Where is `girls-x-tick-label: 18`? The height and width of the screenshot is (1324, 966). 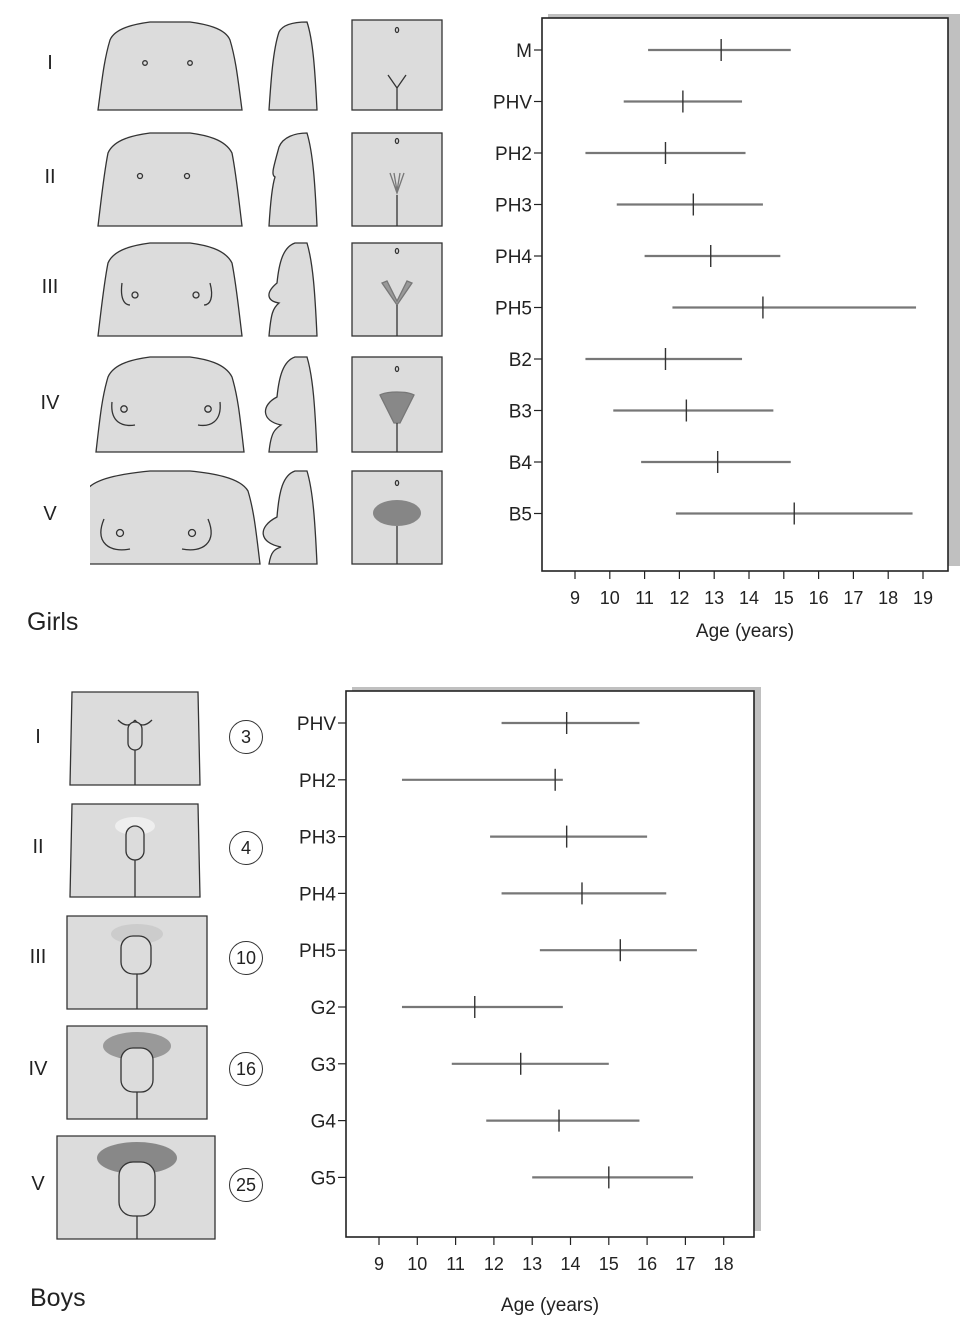
girls-x-tick-label: 18 is located at coordinates (888, 598).